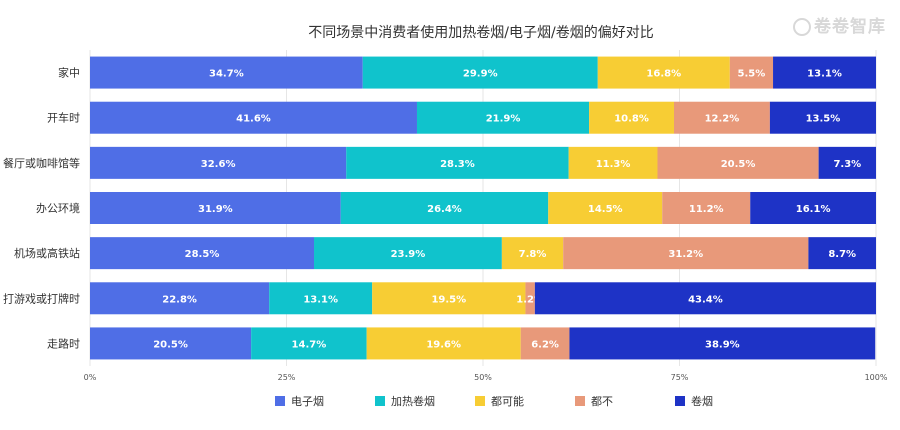 The image size is (900, 430). I want to click on data-label: 10.8%, so click(631, 119).